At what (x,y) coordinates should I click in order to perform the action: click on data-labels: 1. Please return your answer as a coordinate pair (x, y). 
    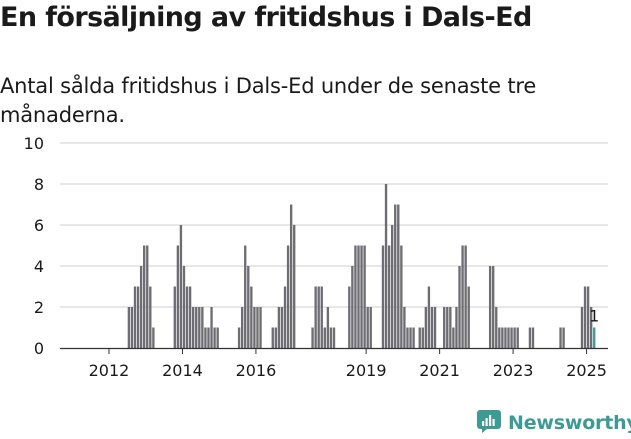
    Looking at the image, I should click on (594, 316).